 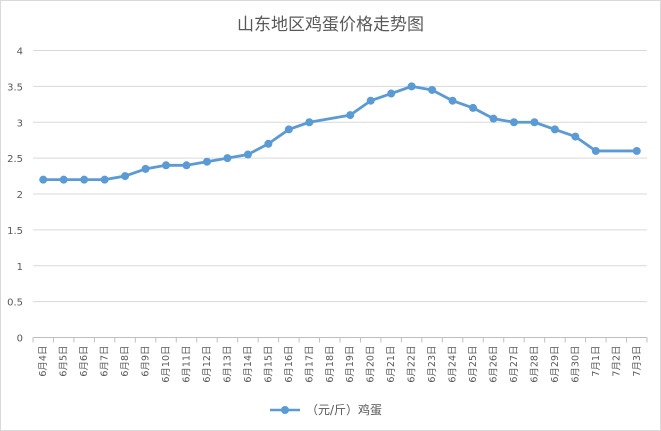 What do you see at coordinates (309, 364) in the screenshot?
I see `x-tick-label: 6月17日` at bounding box center [309, 364].